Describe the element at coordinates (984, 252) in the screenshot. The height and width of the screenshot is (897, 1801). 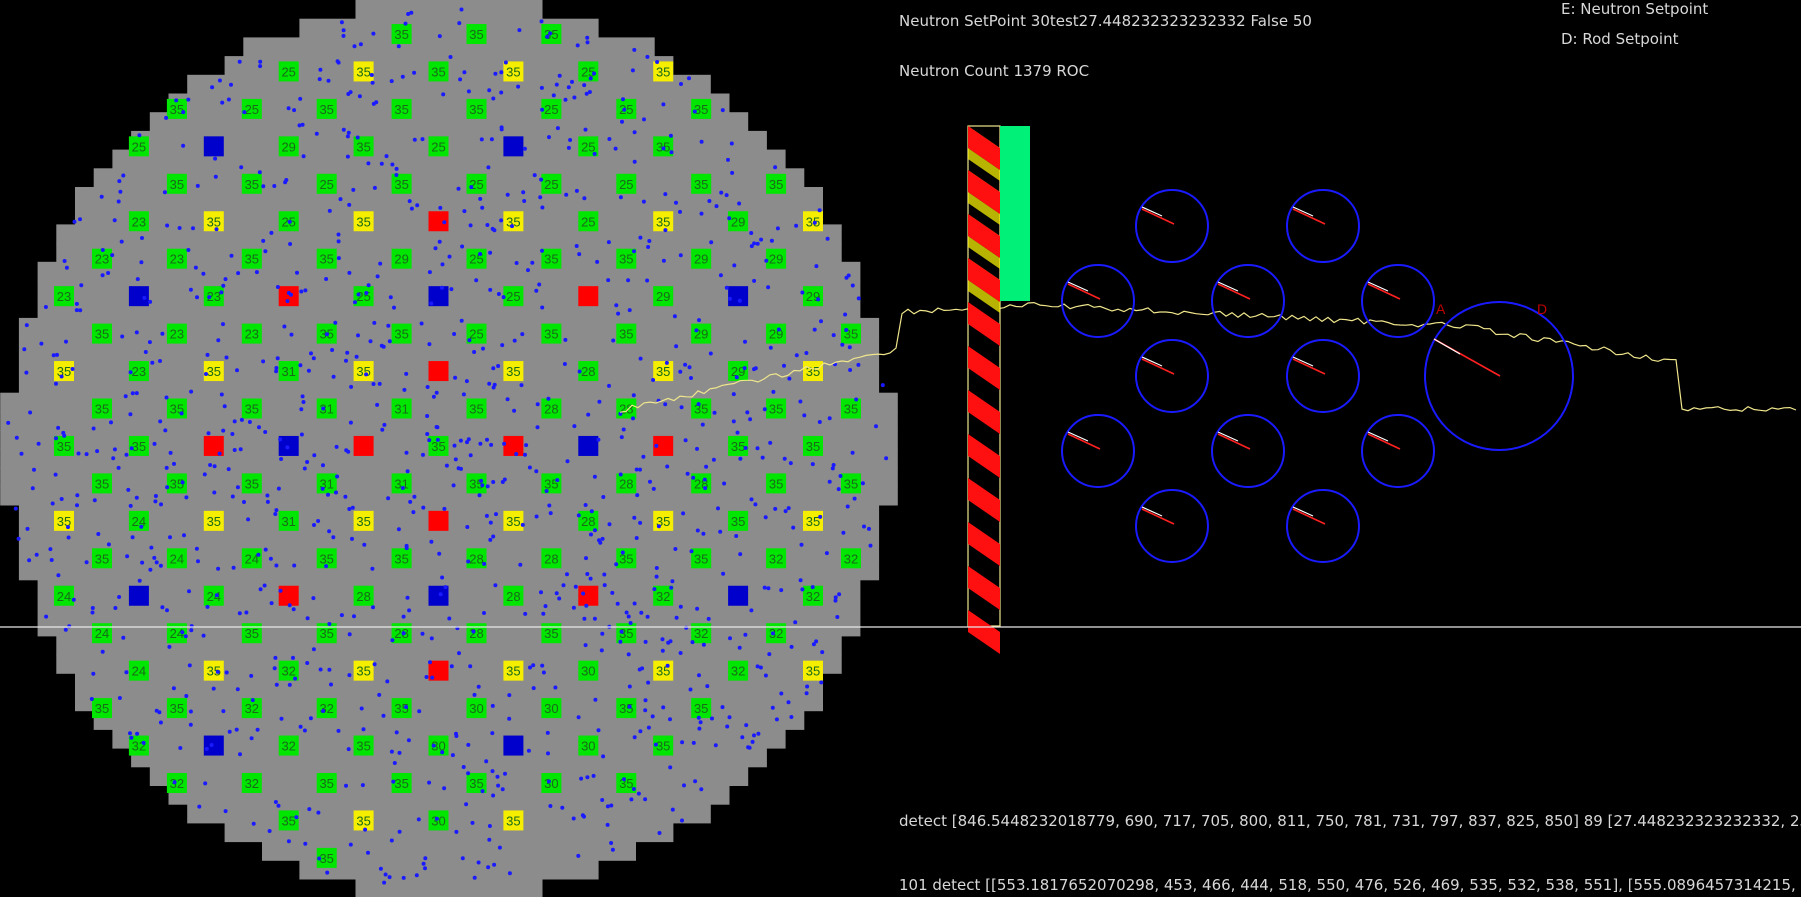
I see `hazard-stripe` at that location.